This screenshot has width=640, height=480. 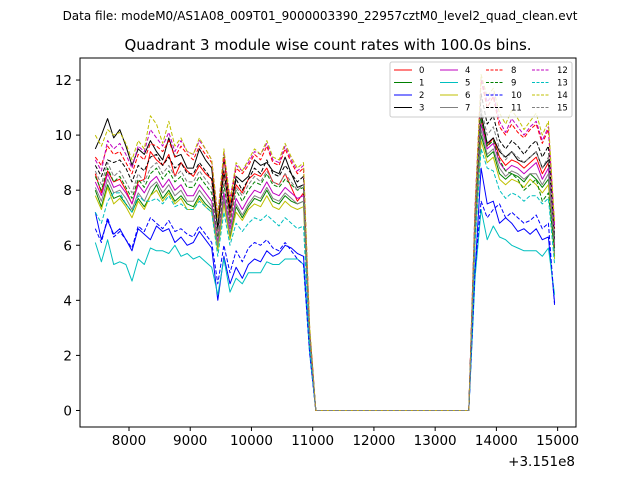 What do you see at coordinates (421, 109) in the screenshot?
I see `legend-label-3: 3` at bounding box center [421, 109].